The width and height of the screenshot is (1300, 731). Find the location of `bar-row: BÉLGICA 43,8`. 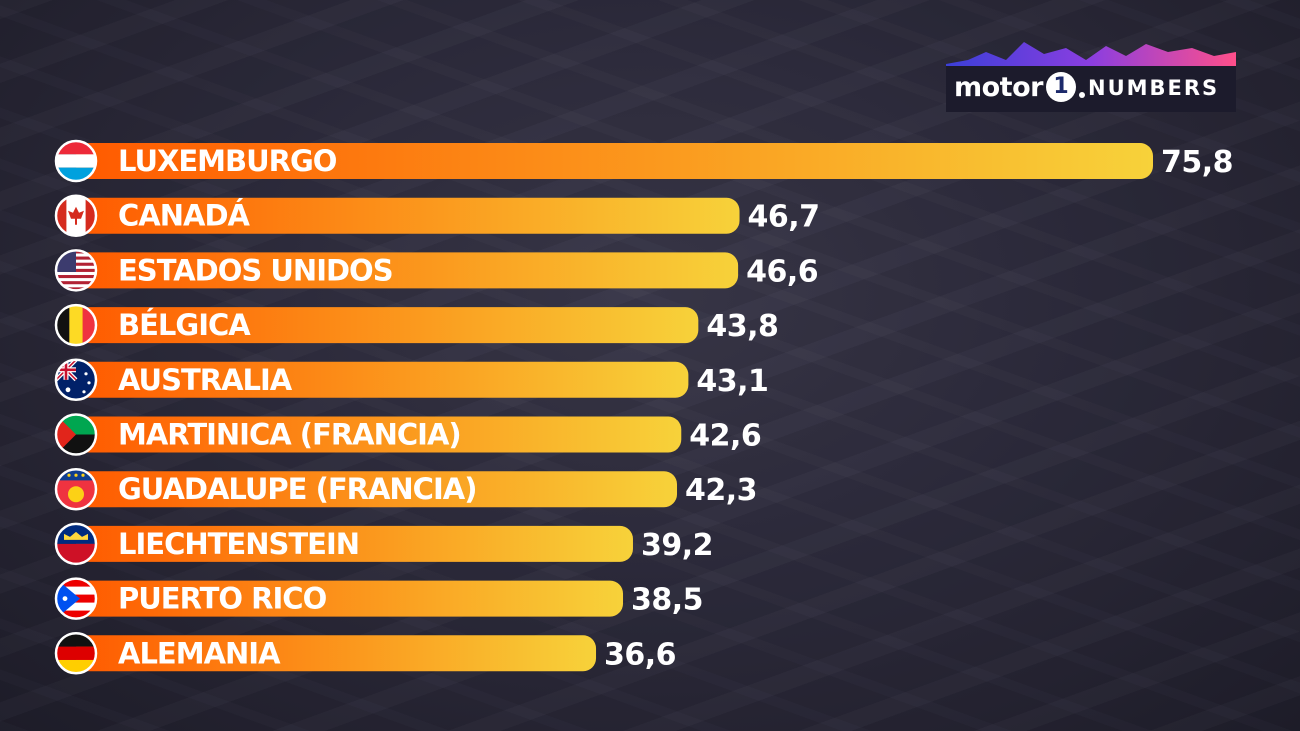

bar-row: BÉLGICA 43,8 is located at coordinates (416, 325).